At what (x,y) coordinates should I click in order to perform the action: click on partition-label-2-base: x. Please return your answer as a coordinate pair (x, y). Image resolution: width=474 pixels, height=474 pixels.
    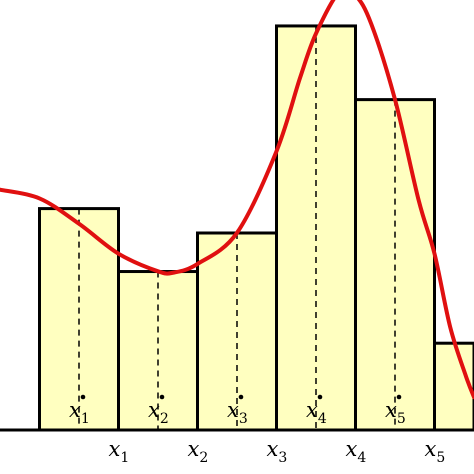
    Looking at the image, I should click on (194, 449).